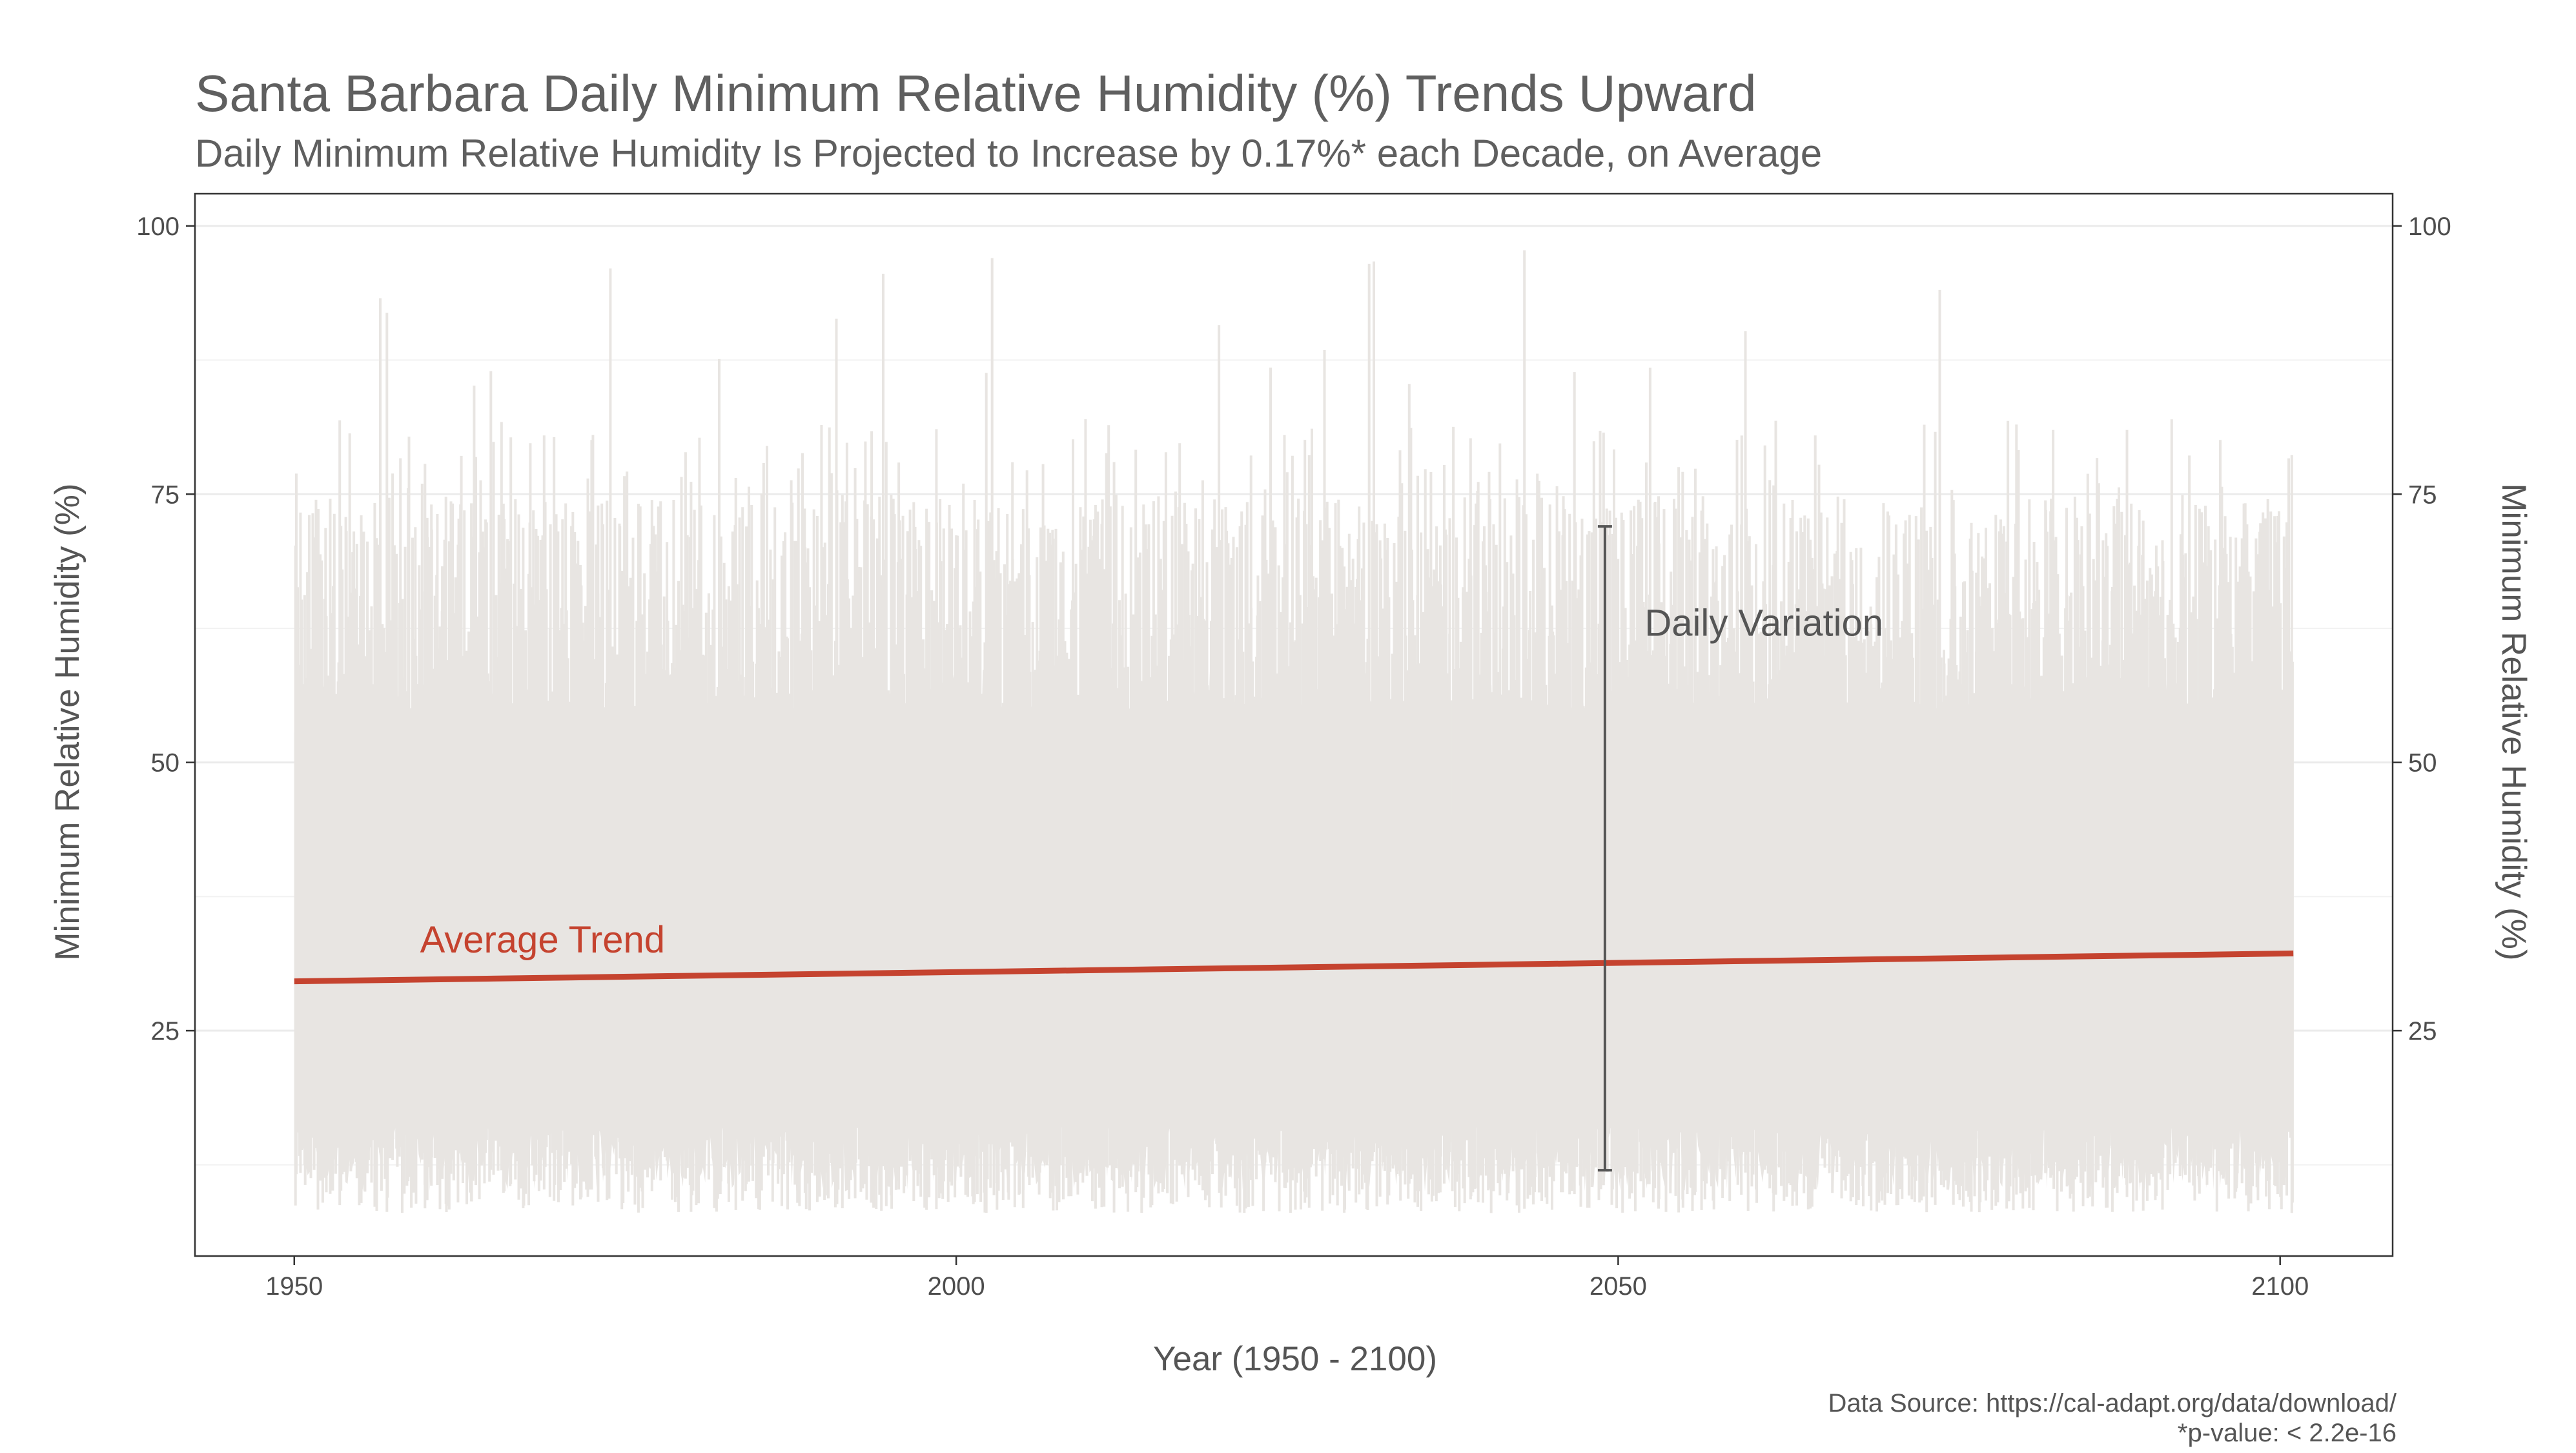 This screenshot has width=2576, height=1453. What do you see at coordinates (67, 721) in the screenshot?
I see `y-axis-title: Minimum Relative Humidity (%)` at bounding box center [67, 721].